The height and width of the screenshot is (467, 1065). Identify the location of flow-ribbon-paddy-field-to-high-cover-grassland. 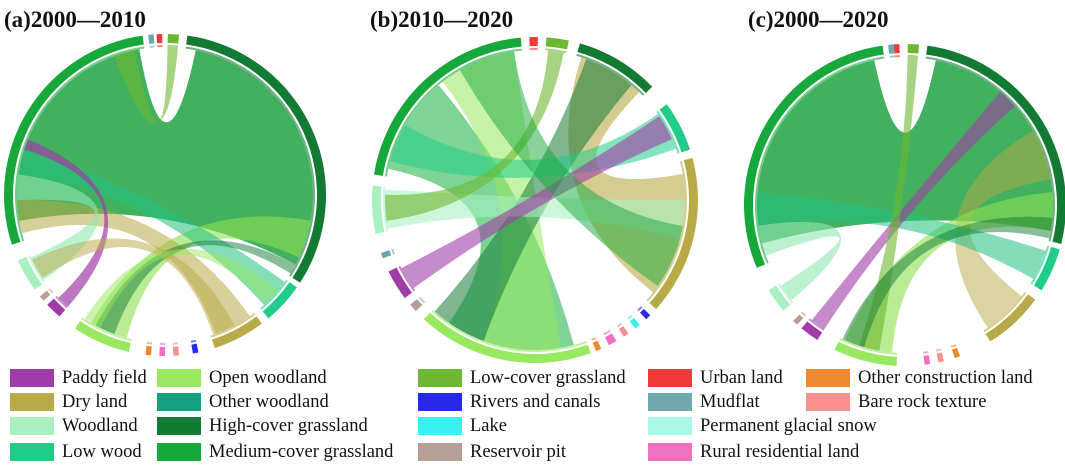
(913, 210).